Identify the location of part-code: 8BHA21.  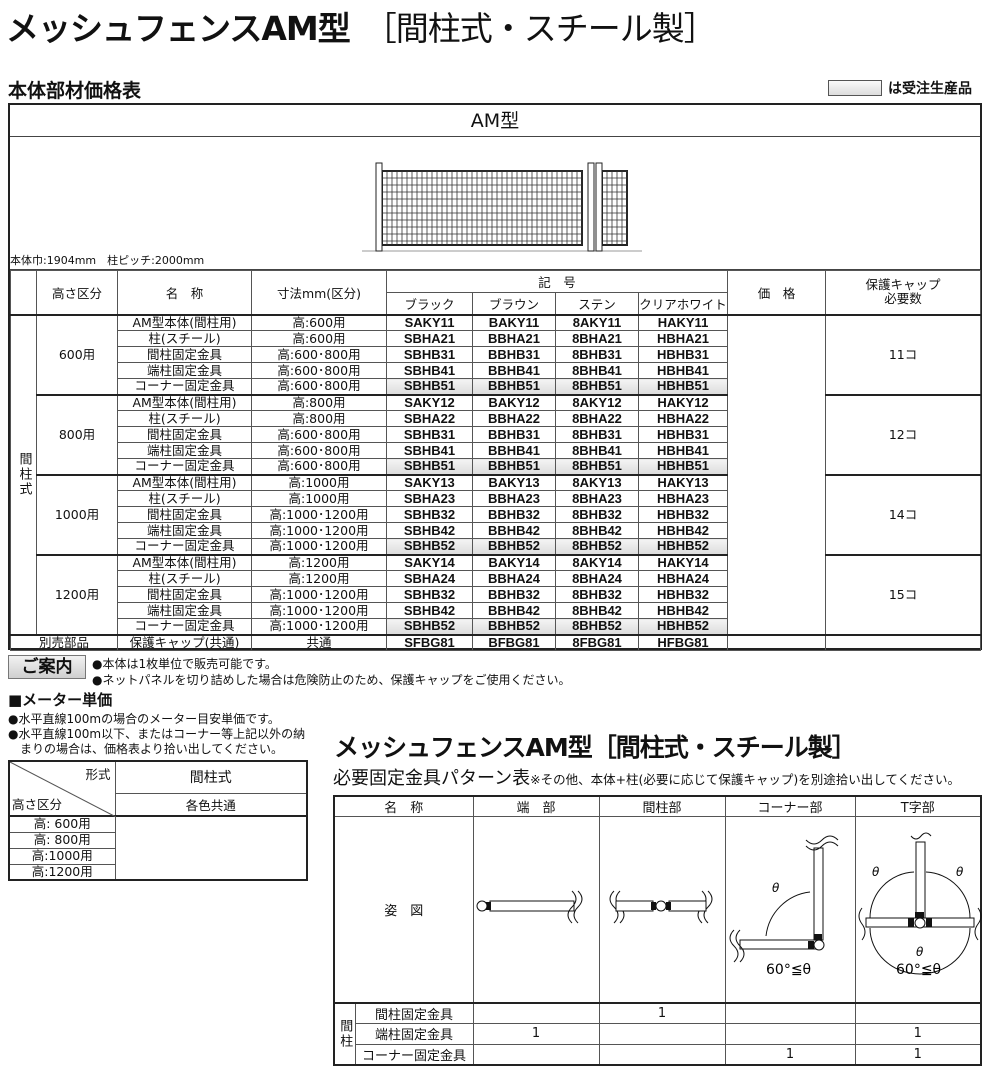
(597, 338).